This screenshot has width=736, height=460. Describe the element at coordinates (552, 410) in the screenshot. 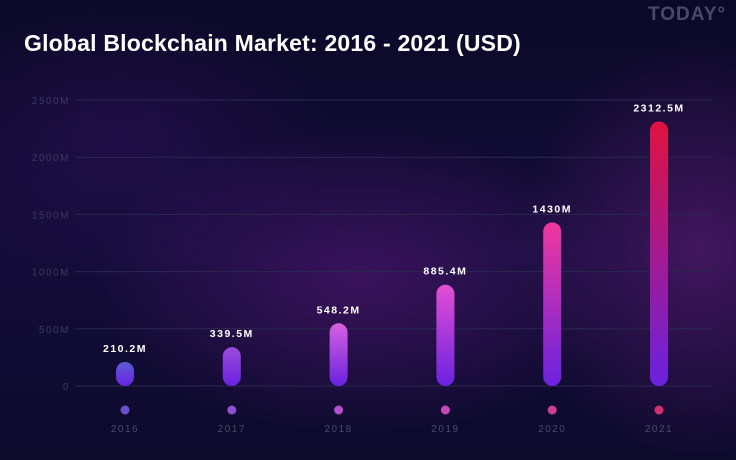

I see `category-dot-2020` at that location.